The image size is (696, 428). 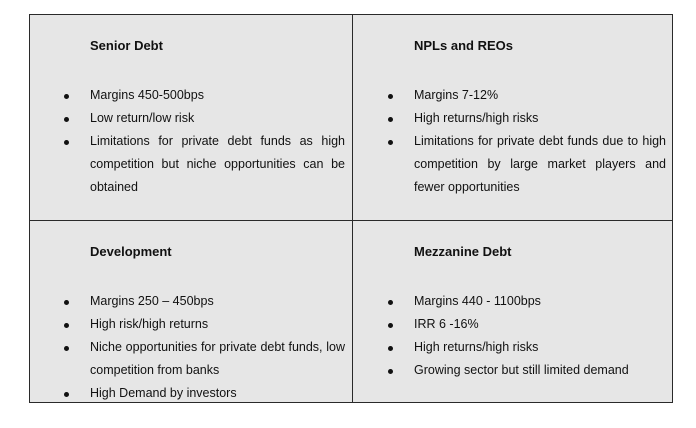 I want to click on list-item-text: Margins 440 - 1100bps, so click(x=477, y=301).